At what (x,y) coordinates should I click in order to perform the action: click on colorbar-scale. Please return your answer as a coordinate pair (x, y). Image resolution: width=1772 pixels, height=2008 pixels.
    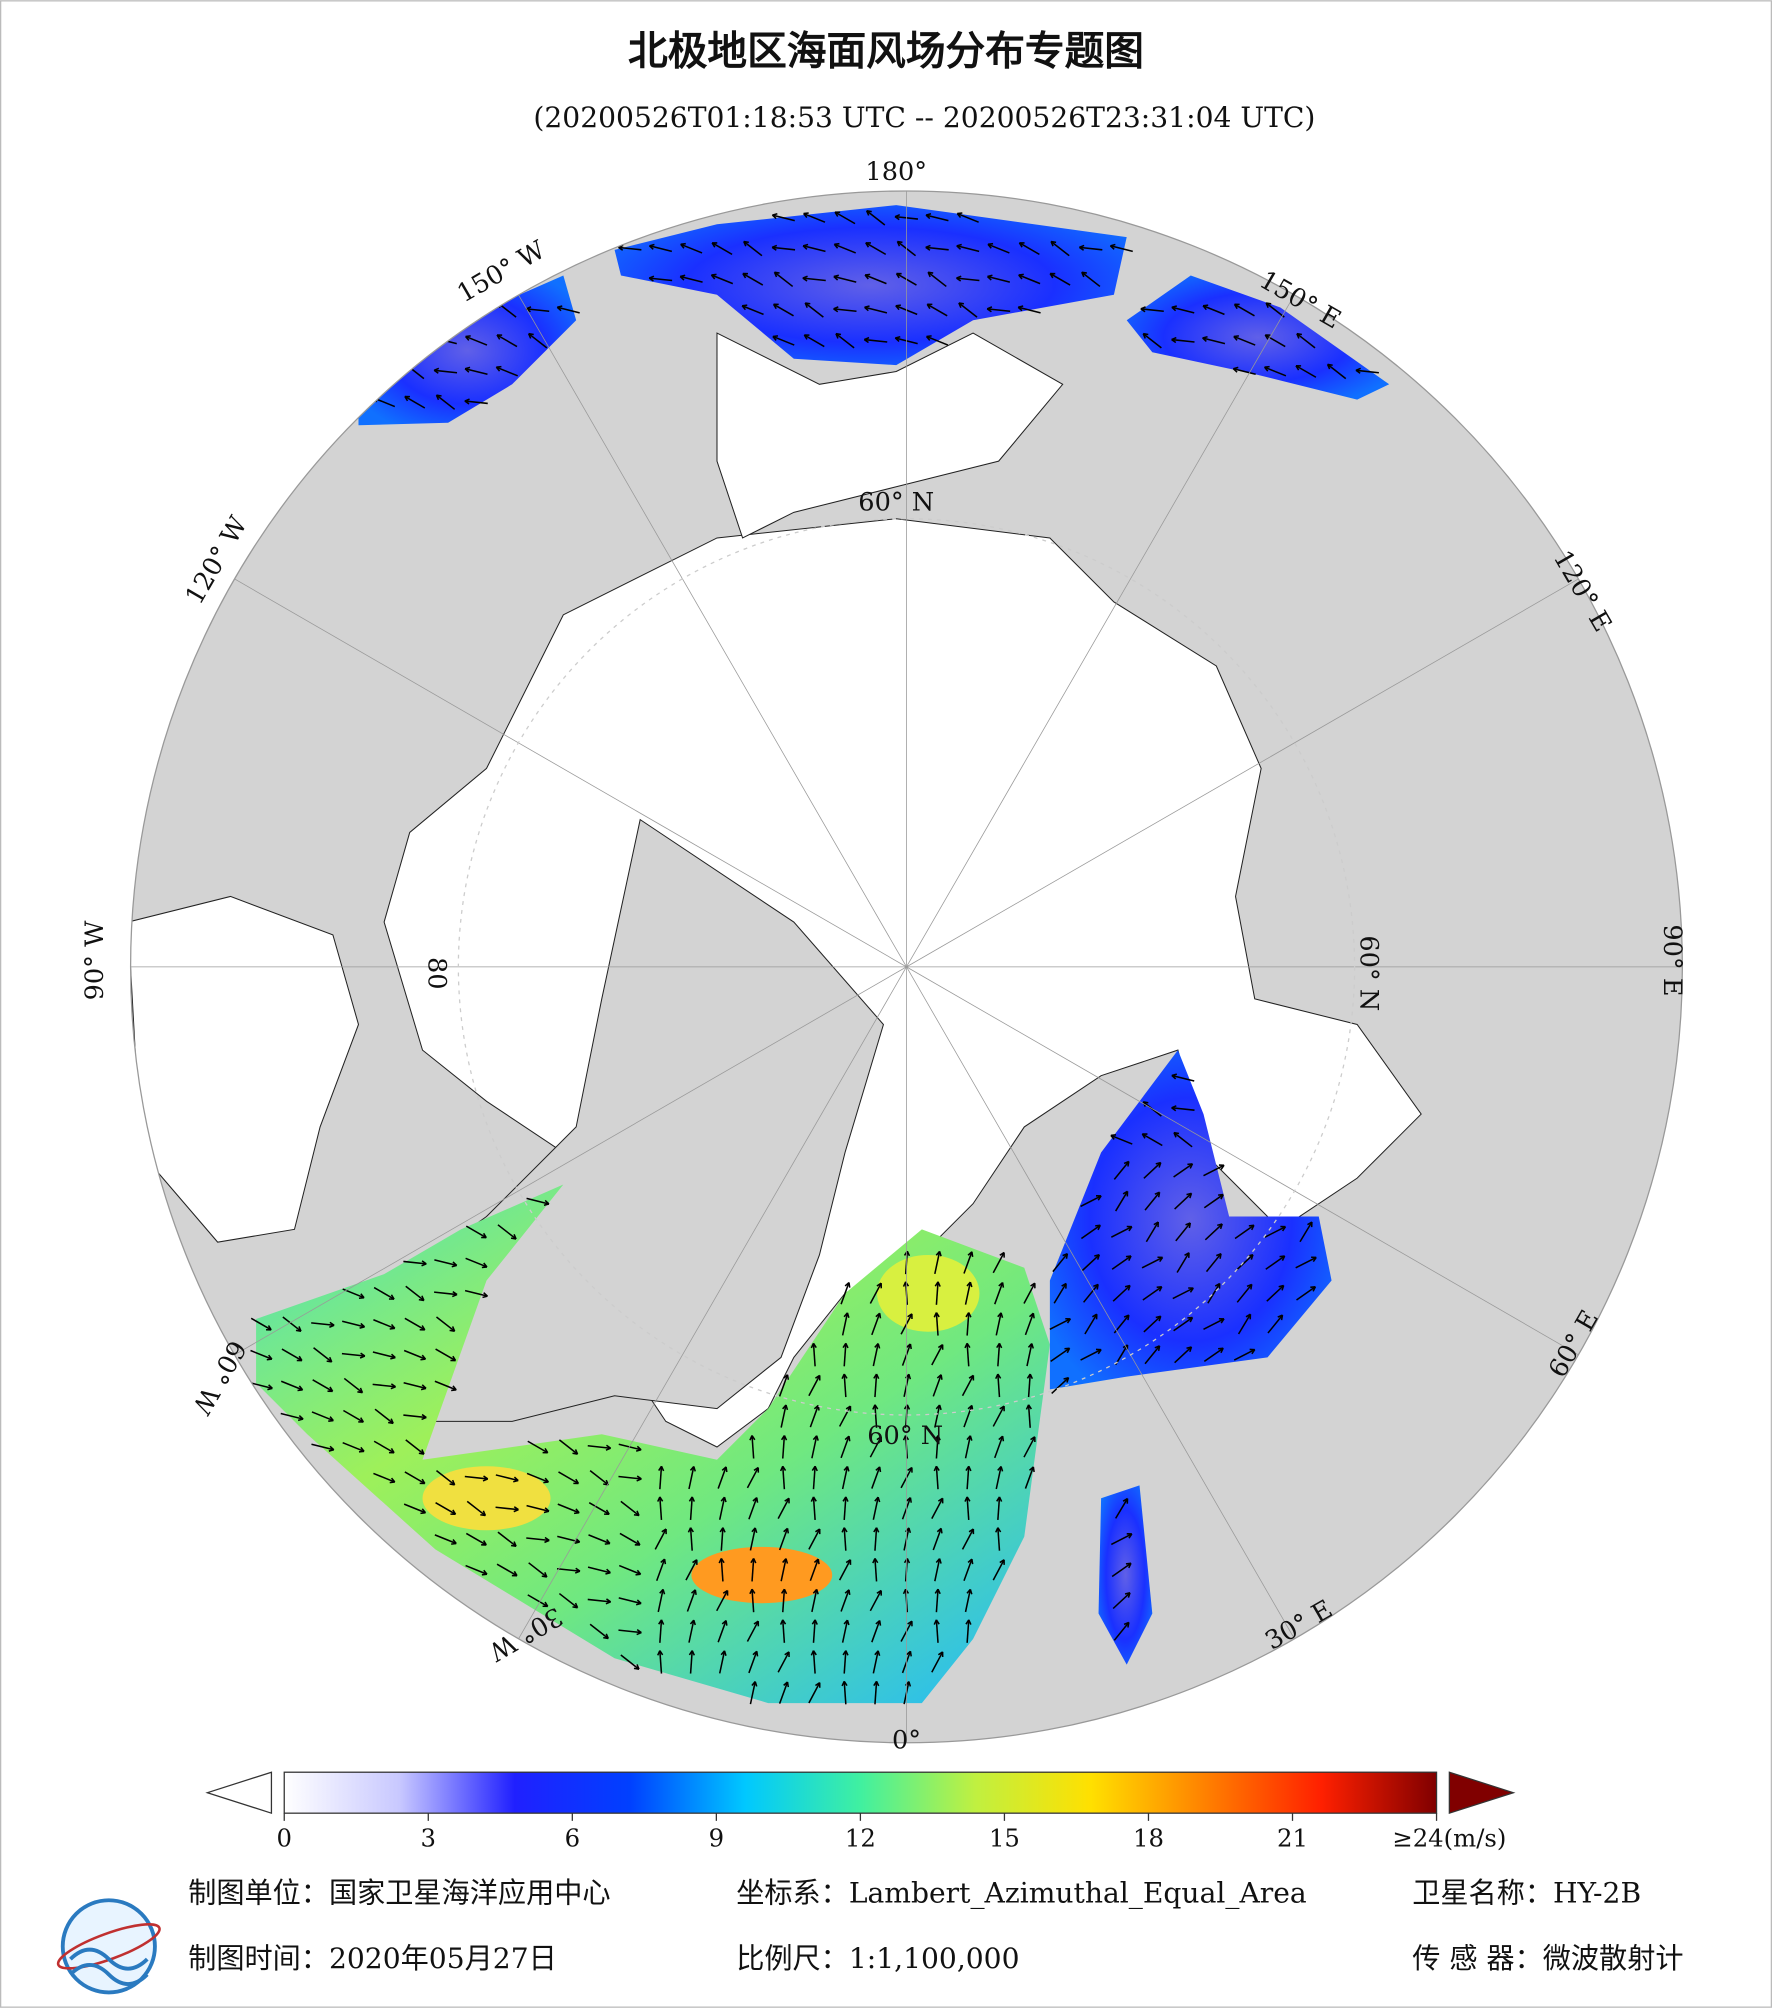
    Looking at the image, I should click on (860, 1792).